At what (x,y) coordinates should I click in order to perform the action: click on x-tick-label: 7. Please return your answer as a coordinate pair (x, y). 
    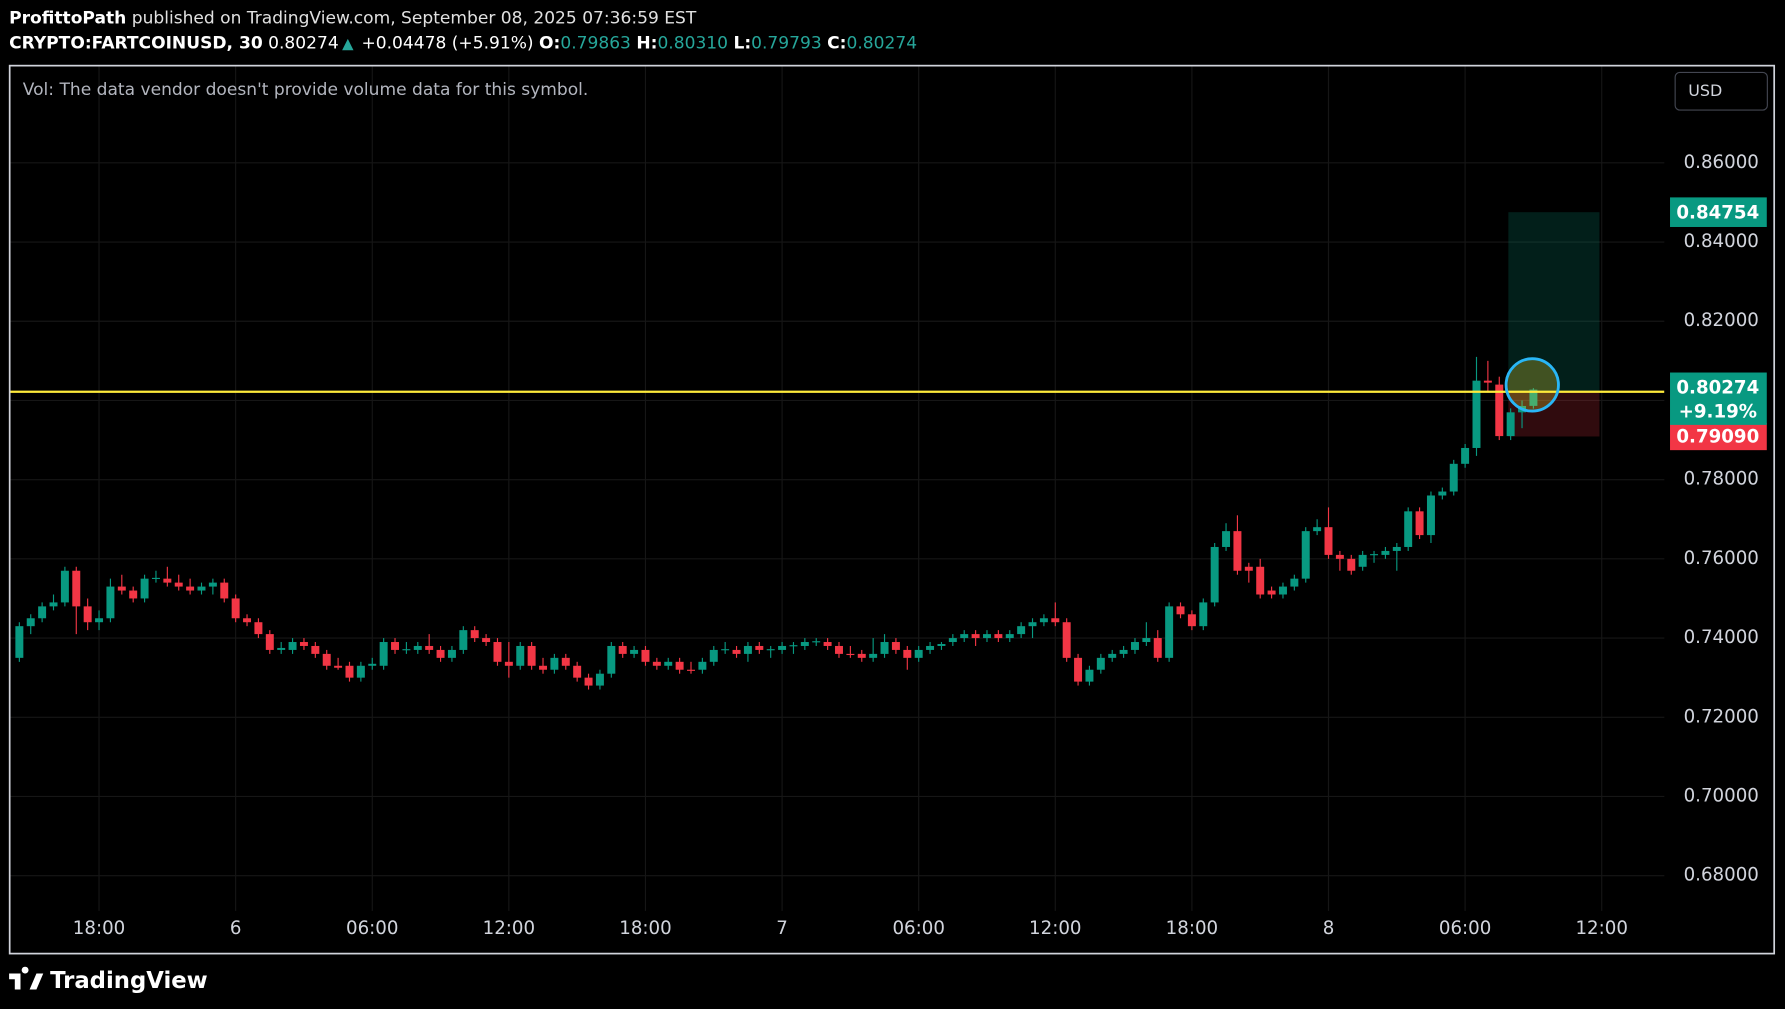
    Looking at the image, I should click on (782, 928).